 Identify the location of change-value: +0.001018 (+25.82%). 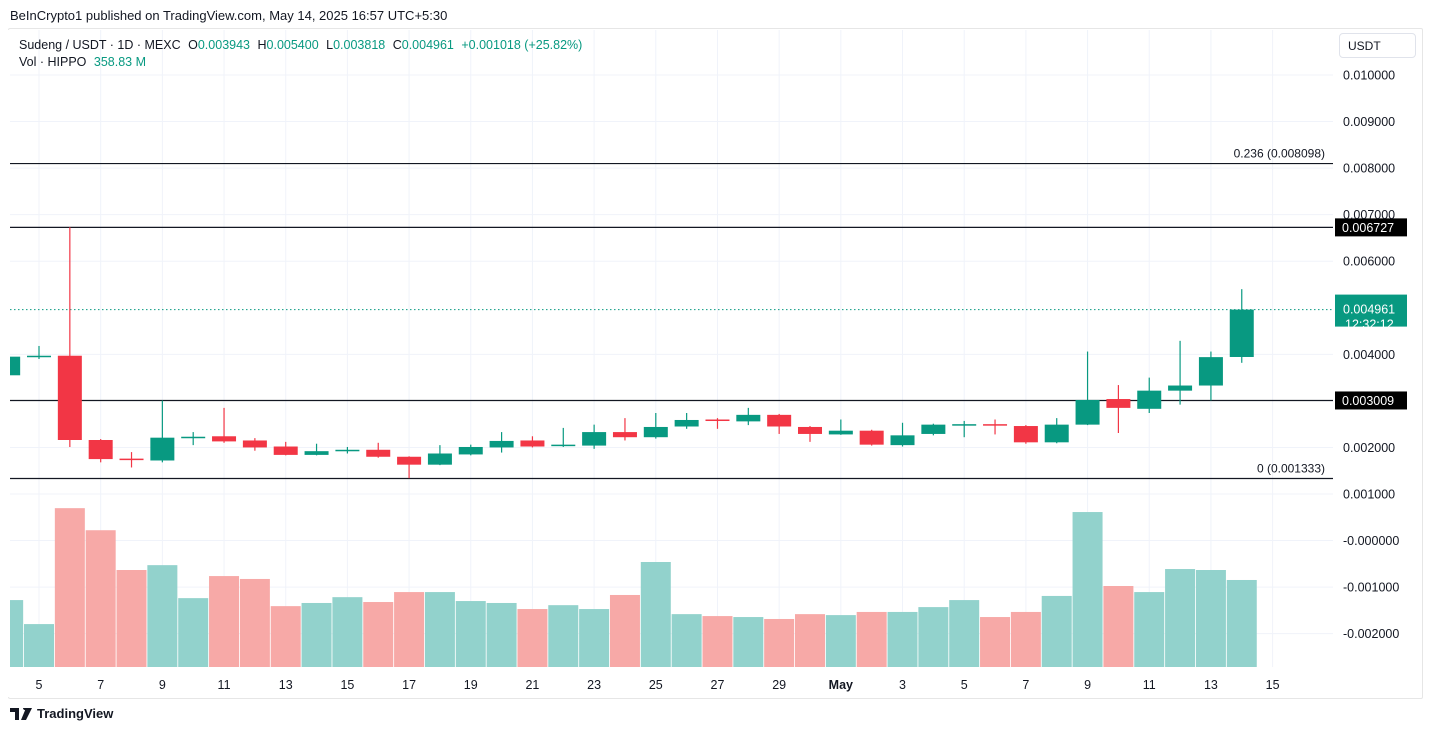
(522, 45).